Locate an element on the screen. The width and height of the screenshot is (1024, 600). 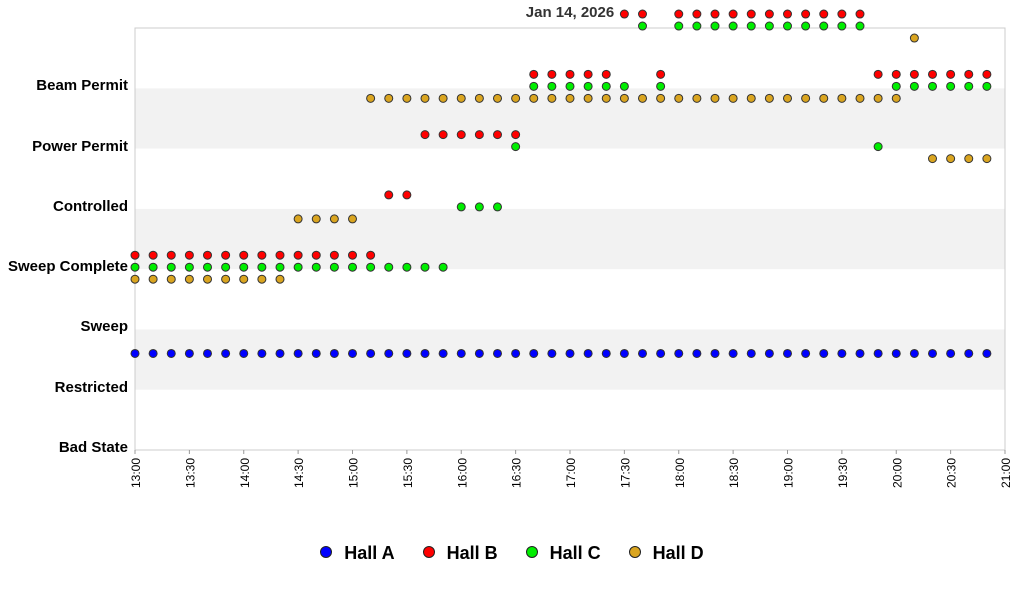
x-tick-label: 17:00 is located at coordinates (571, 473).